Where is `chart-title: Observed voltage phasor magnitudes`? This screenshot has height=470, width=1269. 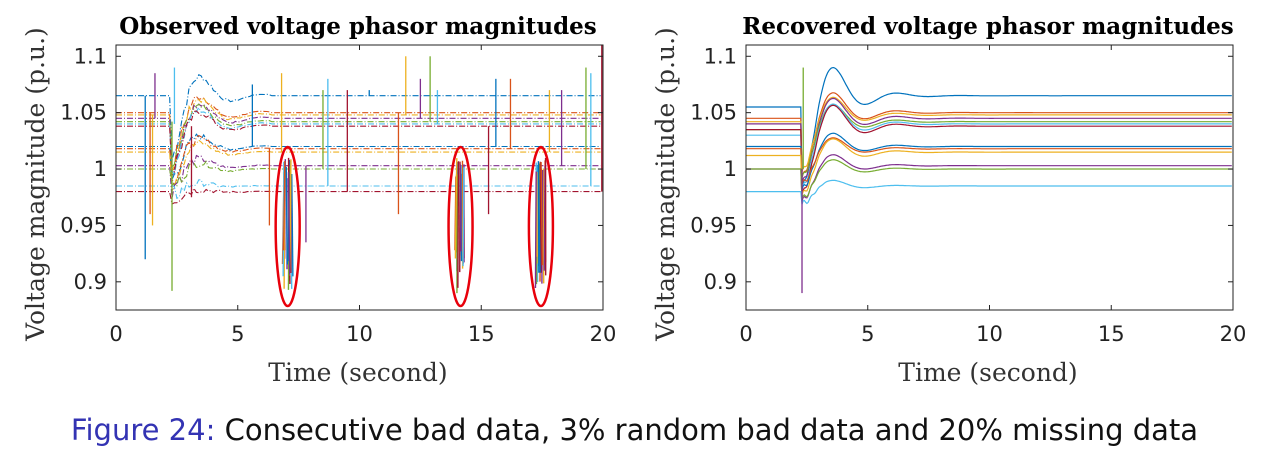
chart-title: Observed voltage phasor magnitudes is located at coordinates (358, 26).